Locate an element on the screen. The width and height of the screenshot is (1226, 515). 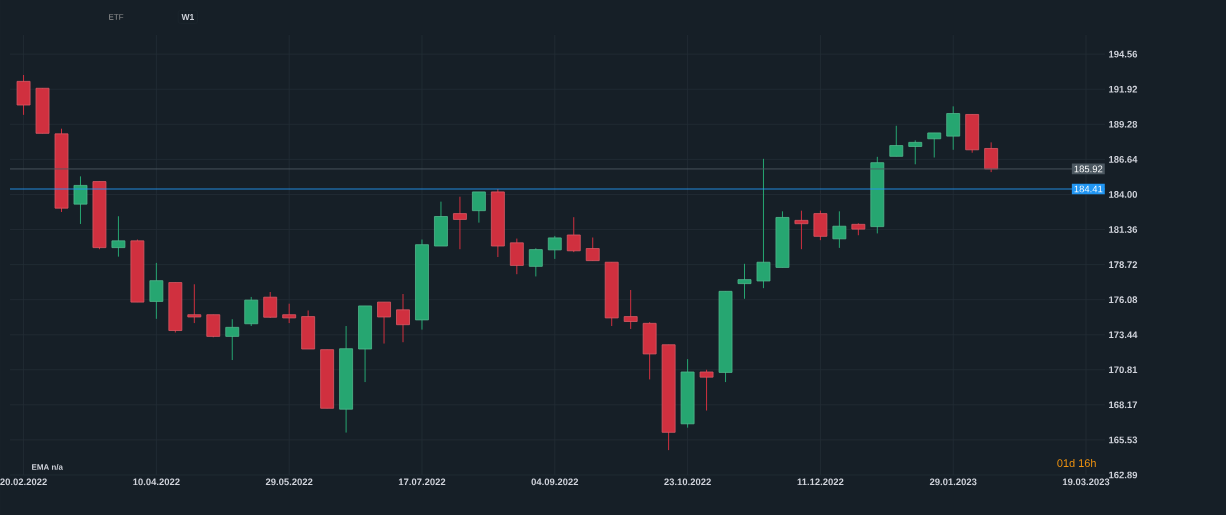
y-tick-label: 178.72 is located at coordinates (1123, 264).